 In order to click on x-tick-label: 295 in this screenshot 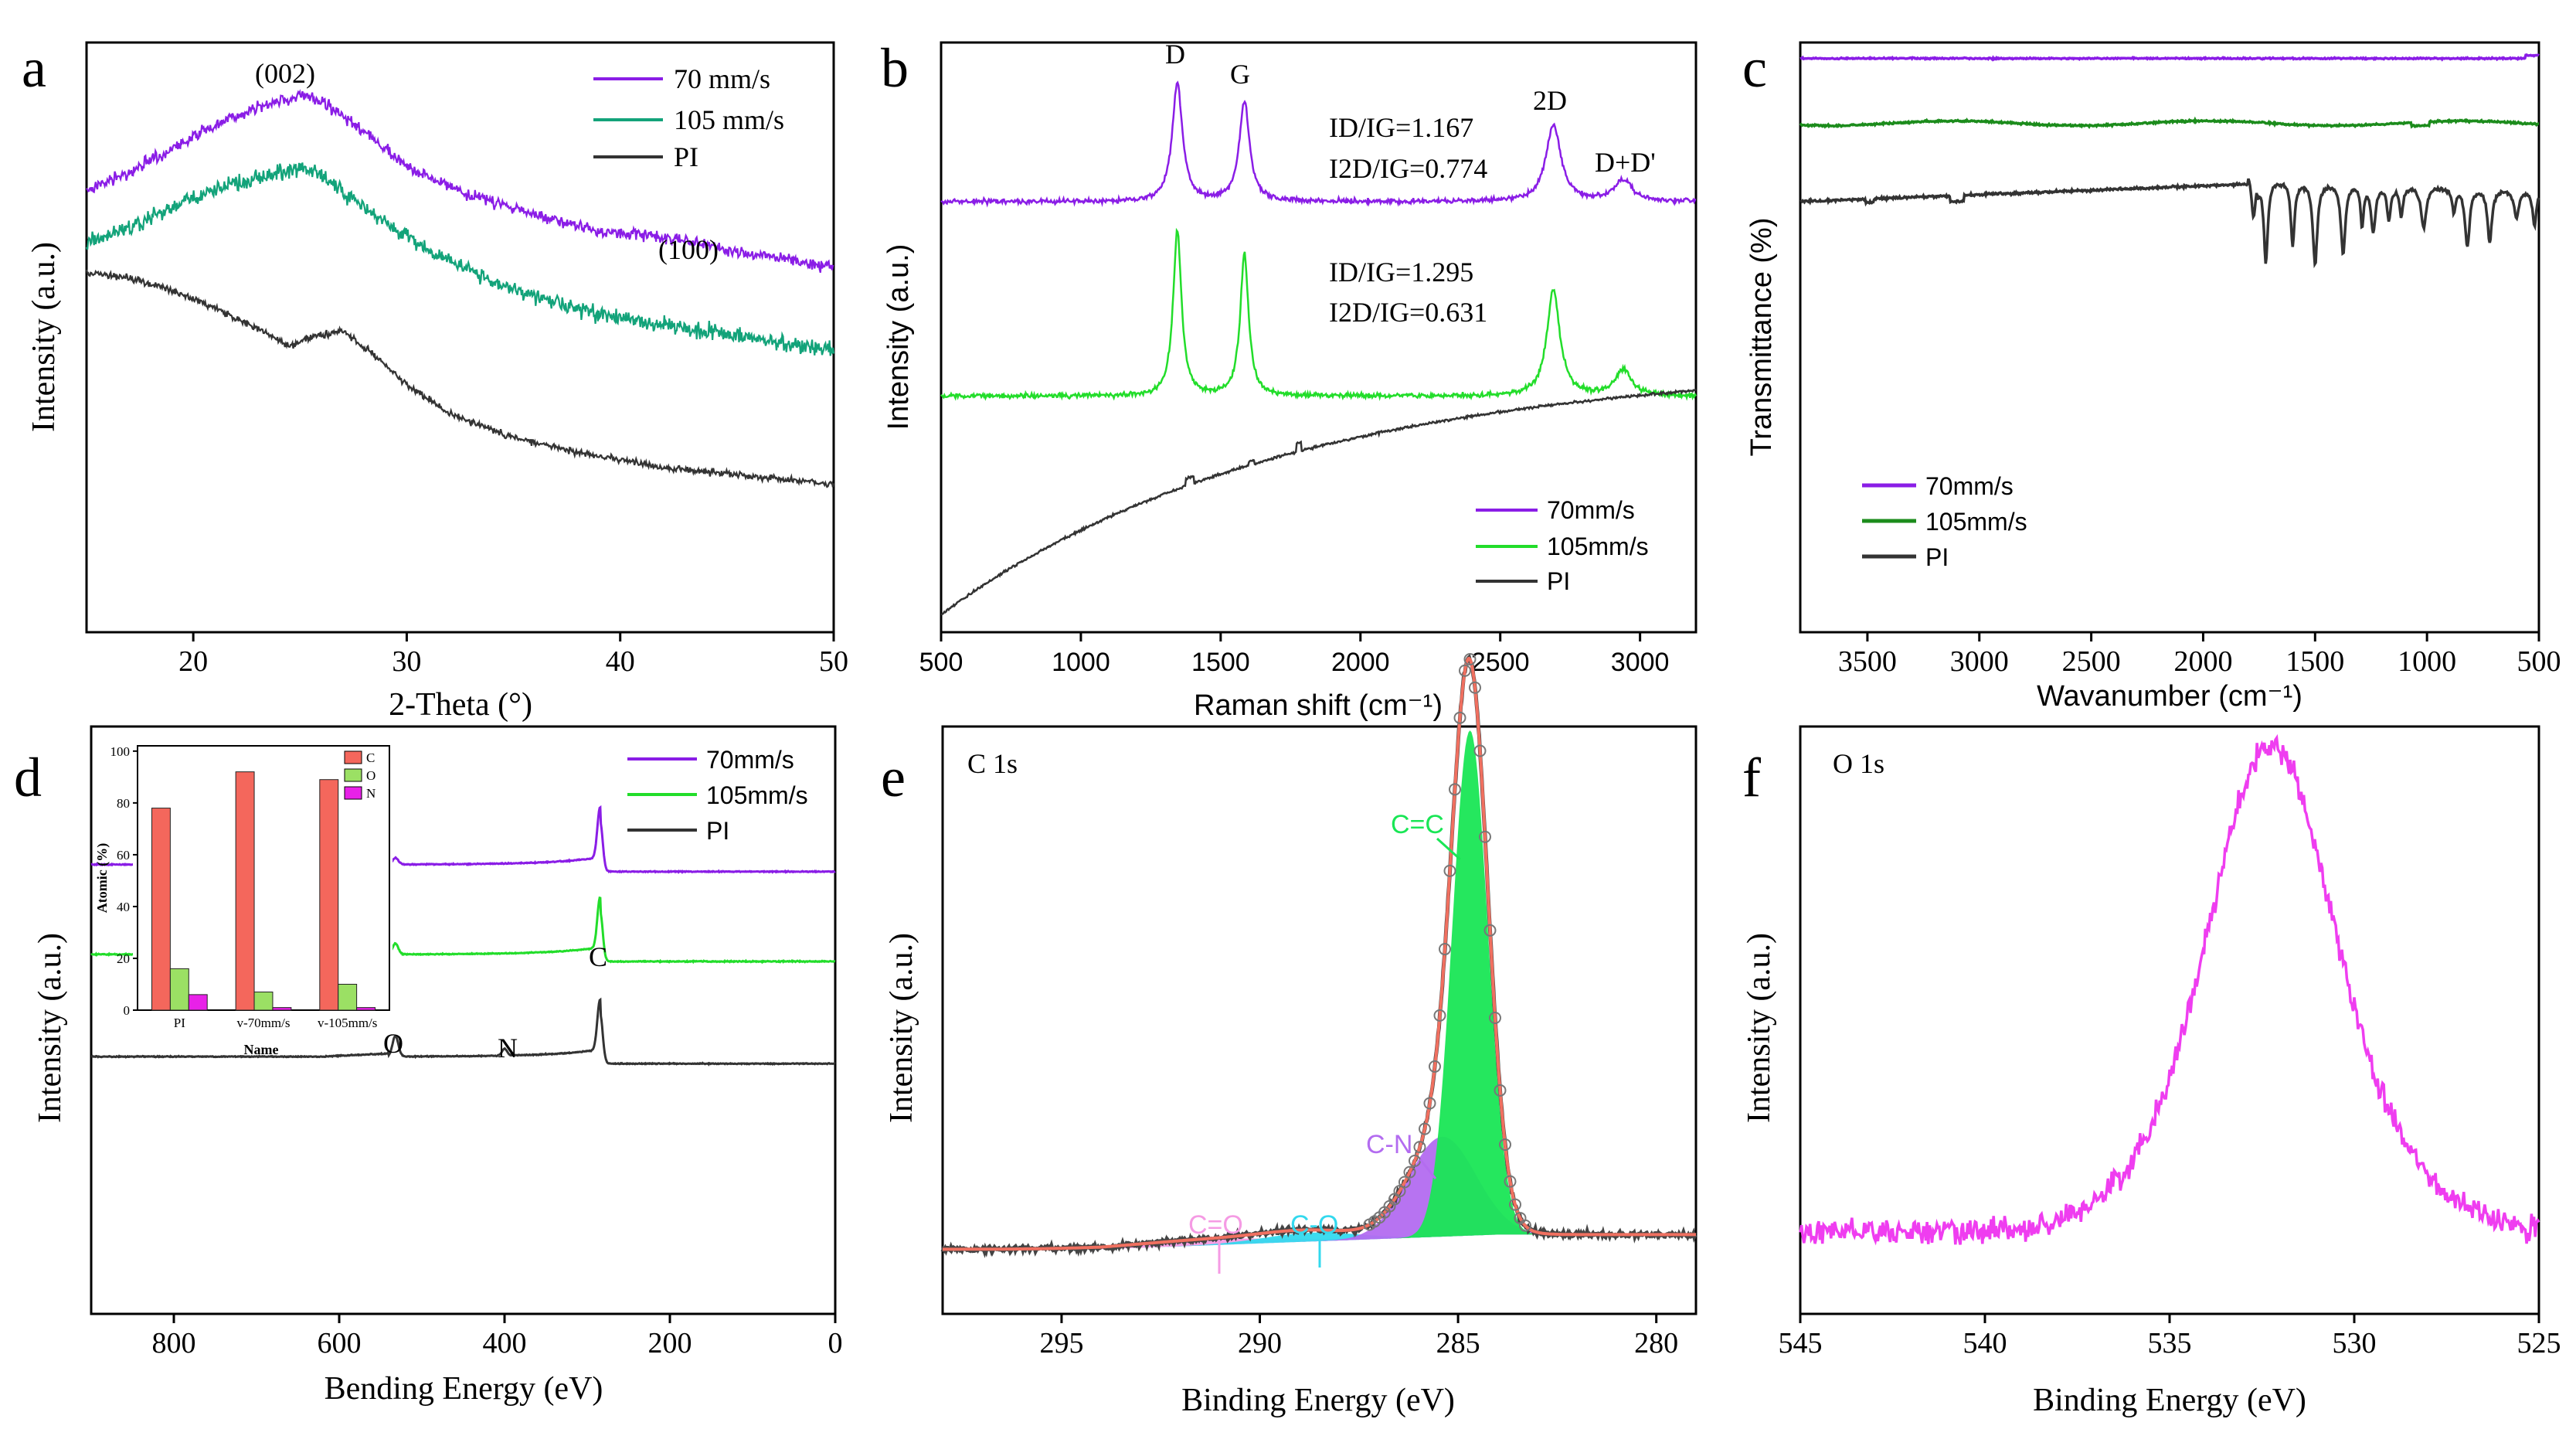, I will do `click(1061, 1343)`.